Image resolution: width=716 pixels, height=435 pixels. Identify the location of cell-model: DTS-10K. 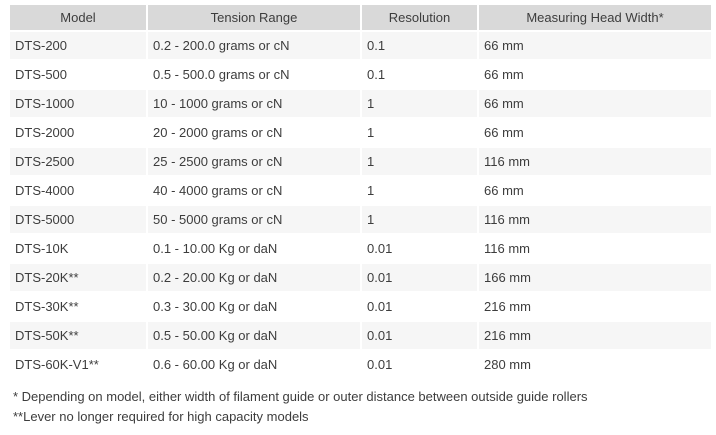
(78, 248).